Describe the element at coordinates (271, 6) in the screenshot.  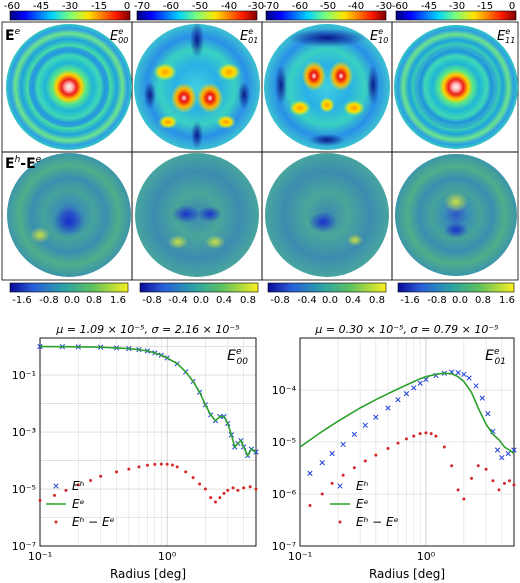
I see `cbar-tick: -70` at that location.